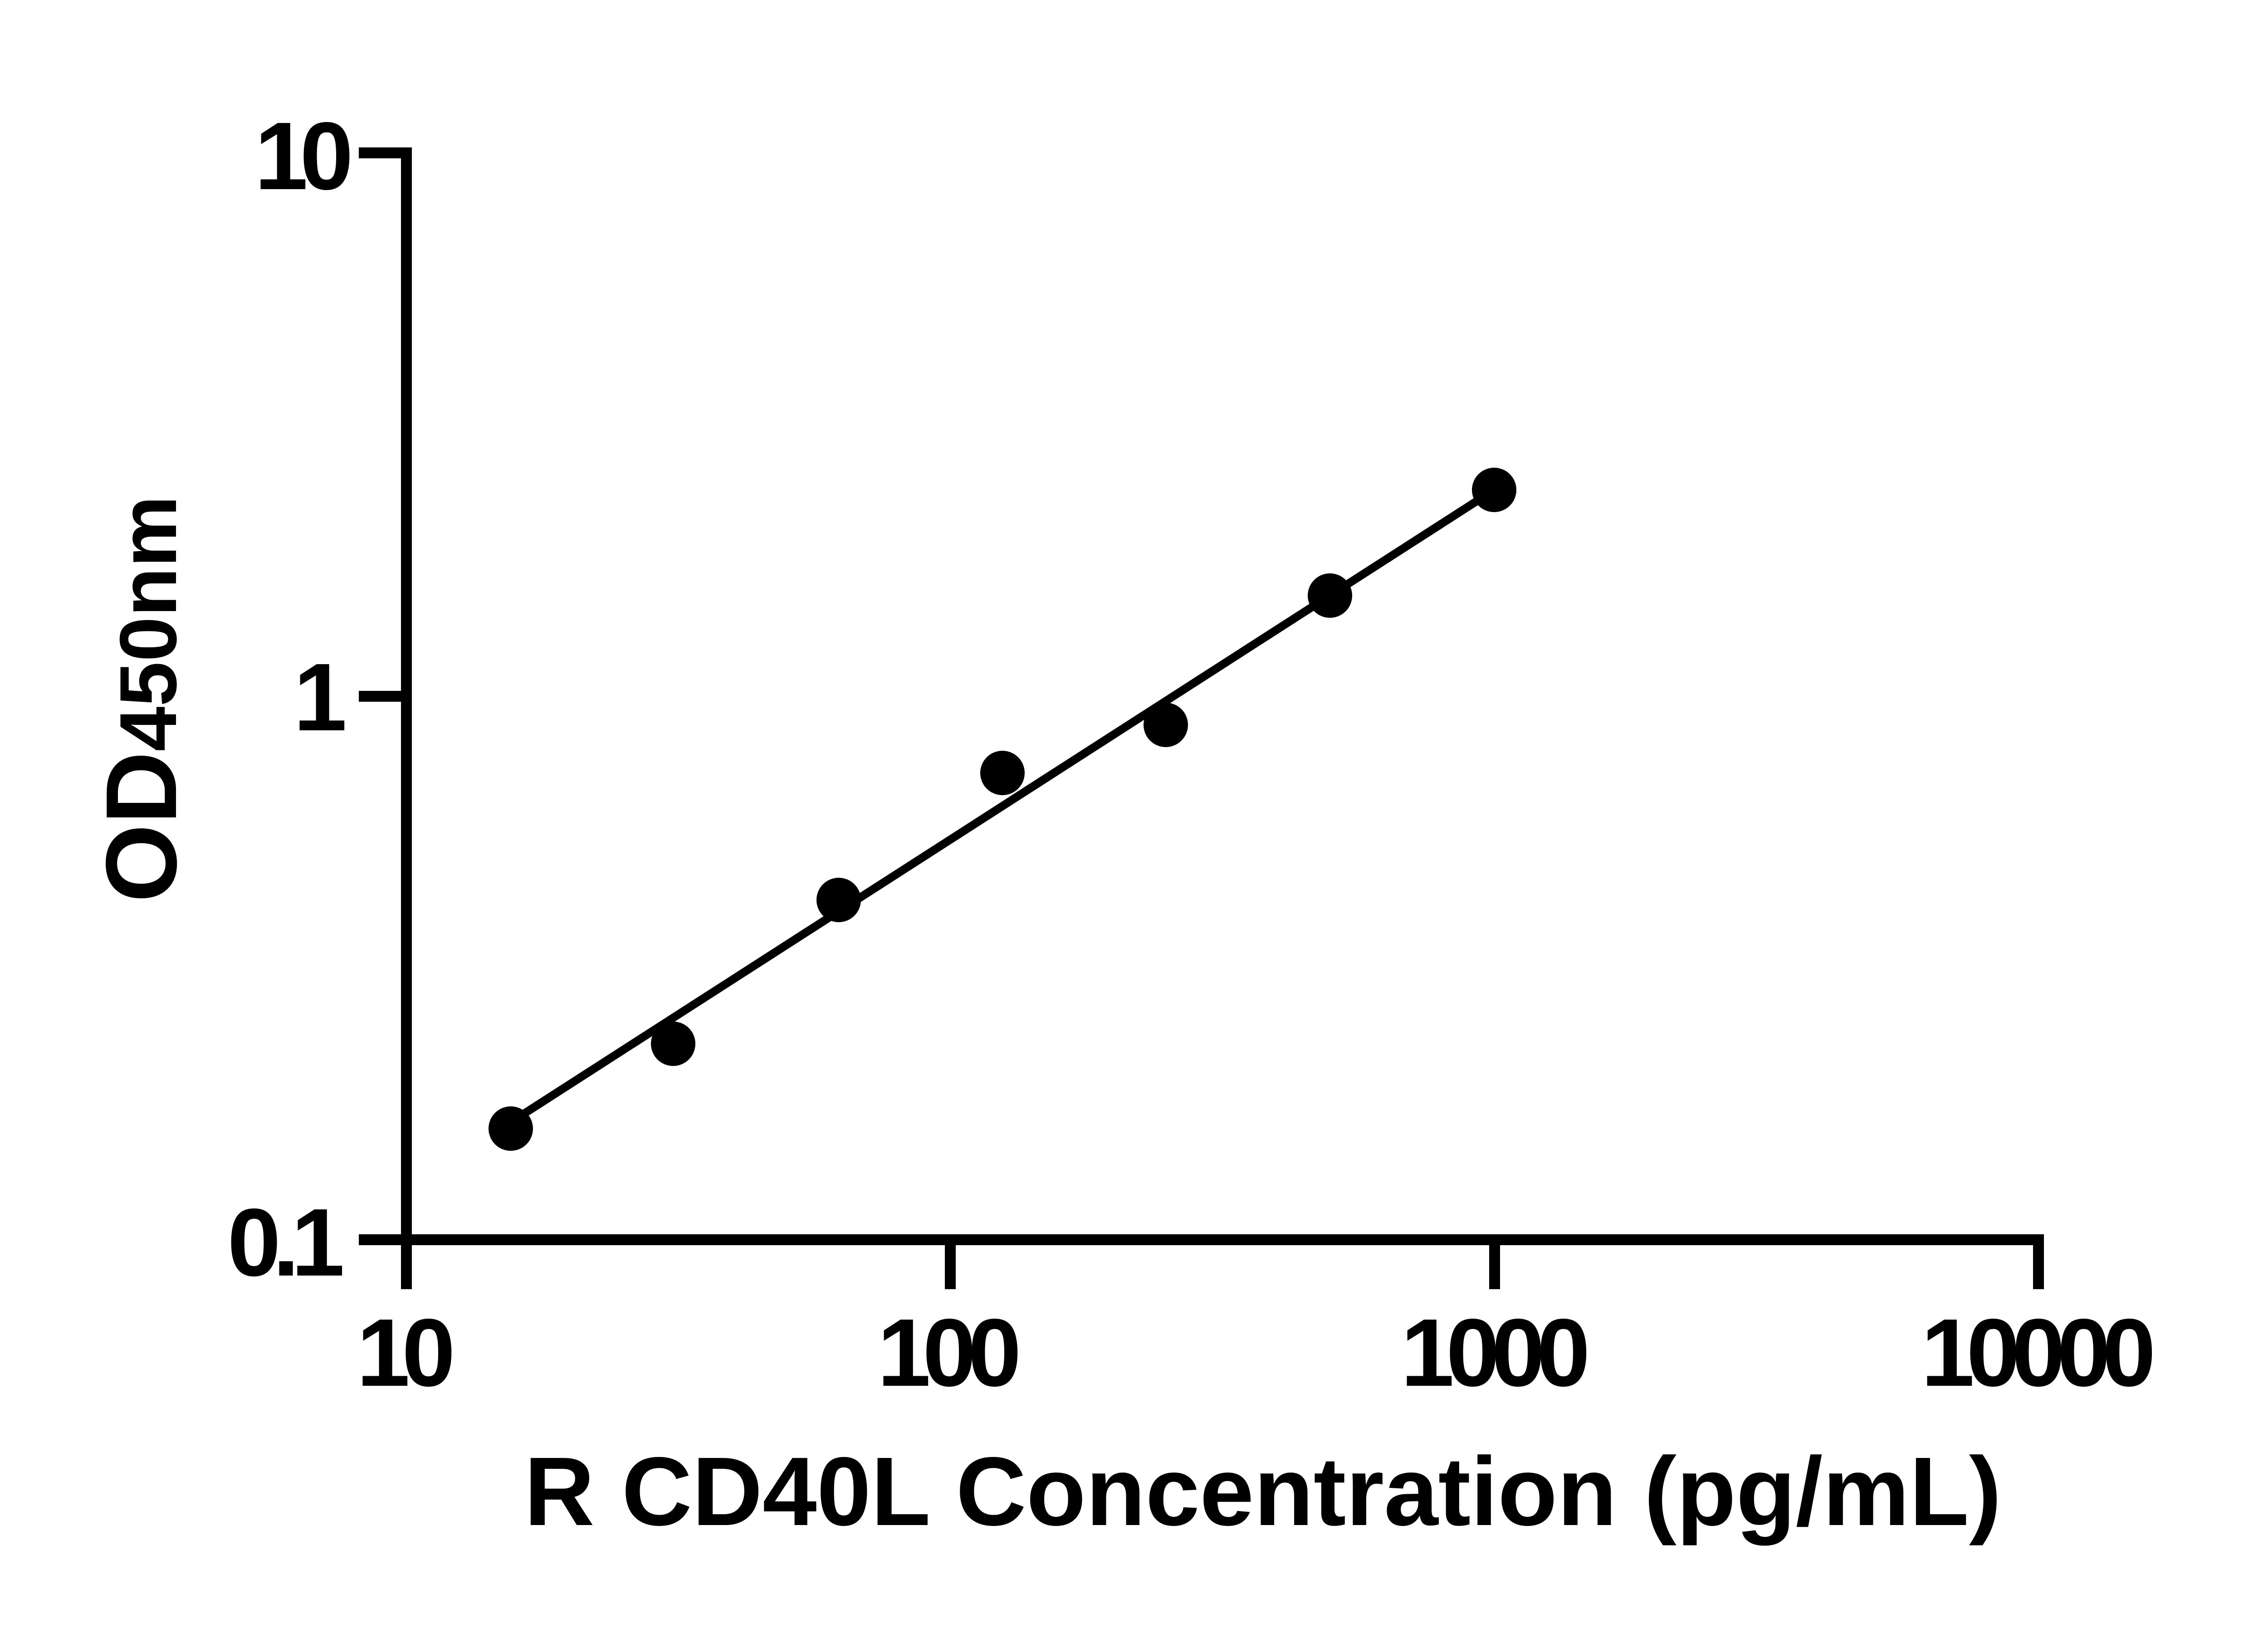 The width and height of the screenshot is (2268, 1633). What do you see at coordinates (1263, 1491) in the screenshot?
I see `svg-text: R CD40L Concentration (pg/mL)` at bounding box center [1263, 1491].